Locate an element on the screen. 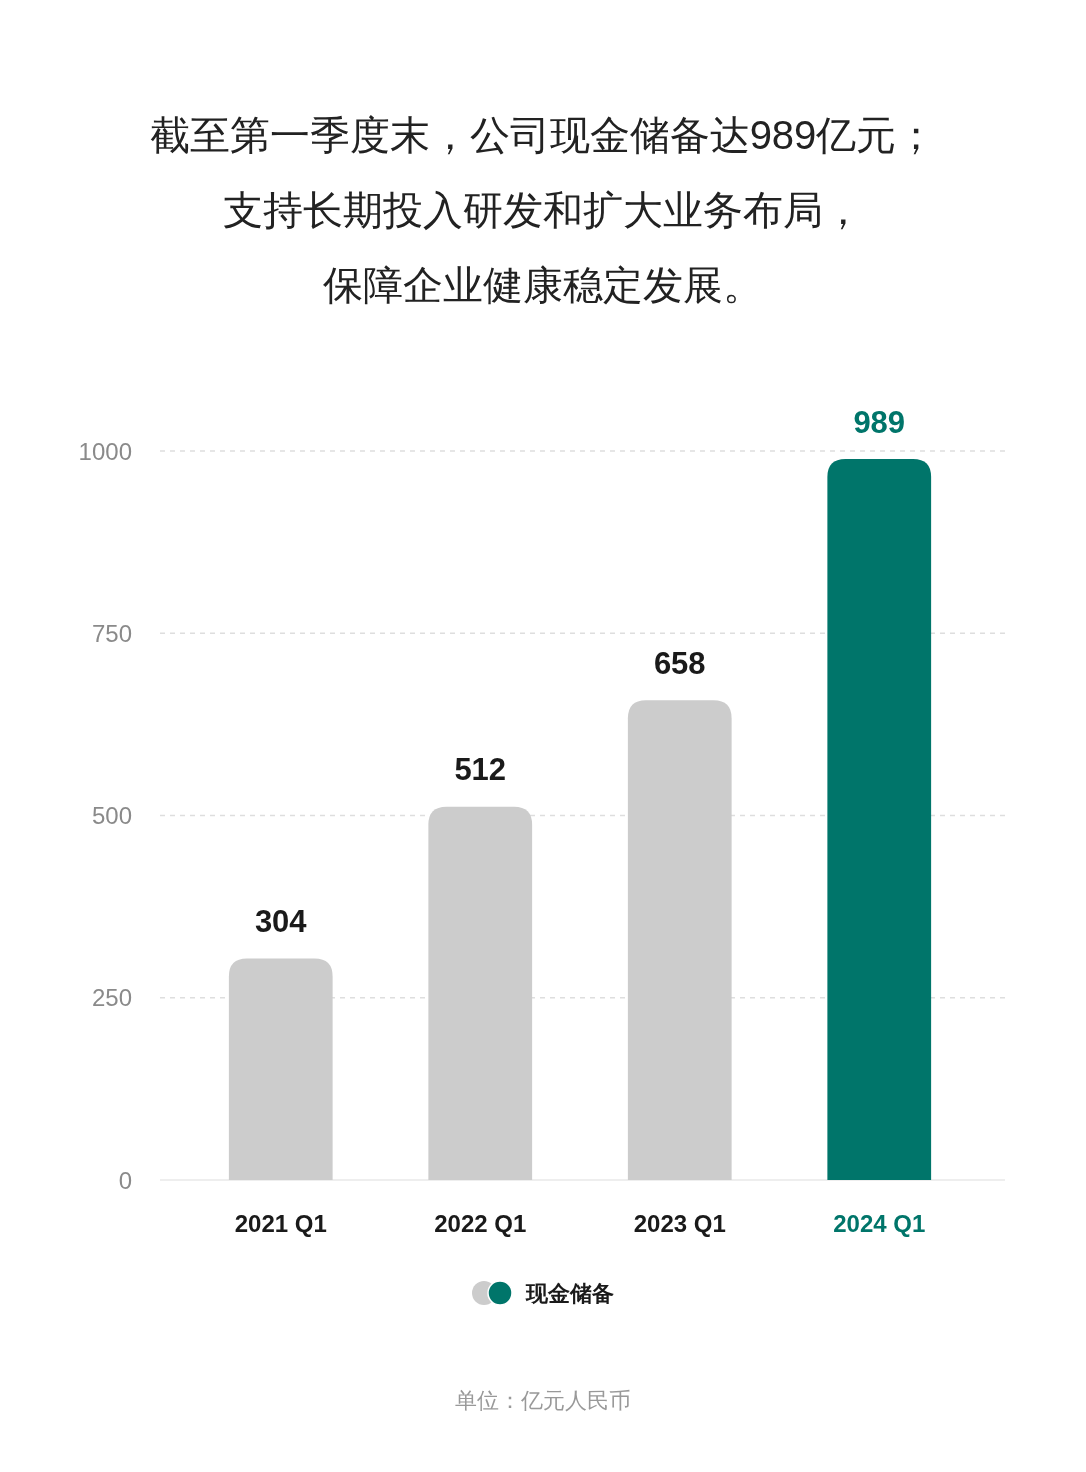 The height and width of the screenshot is (1472, 1086). legend: 现金储备 is located at coordinates (543, 1293).